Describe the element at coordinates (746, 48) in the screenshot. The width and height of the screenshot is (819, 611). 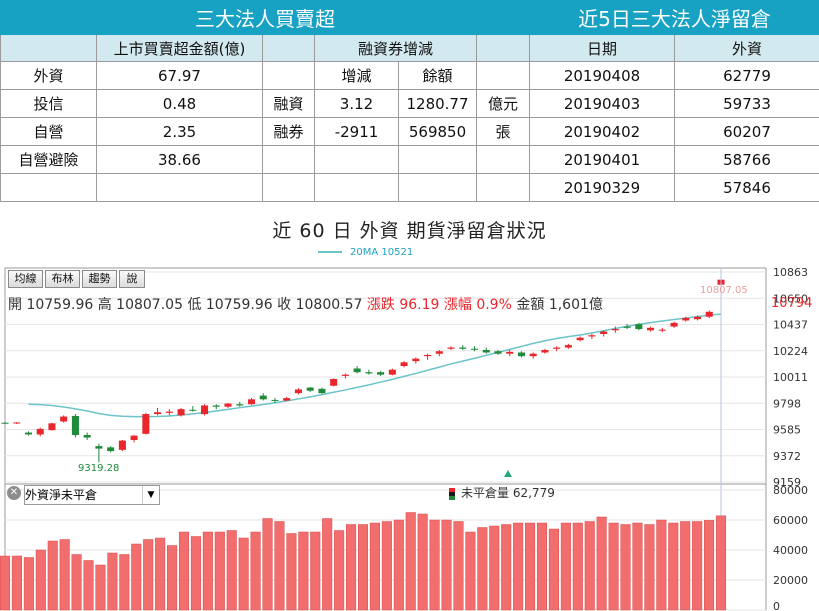
I see `header-foreign: 外資` at that location.